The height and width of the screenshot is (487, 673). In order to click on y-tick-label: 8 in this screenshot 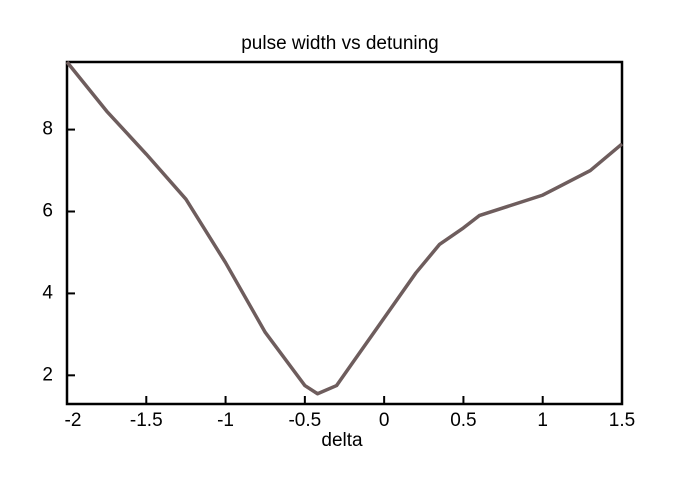, I will do `click(47, 129)`.